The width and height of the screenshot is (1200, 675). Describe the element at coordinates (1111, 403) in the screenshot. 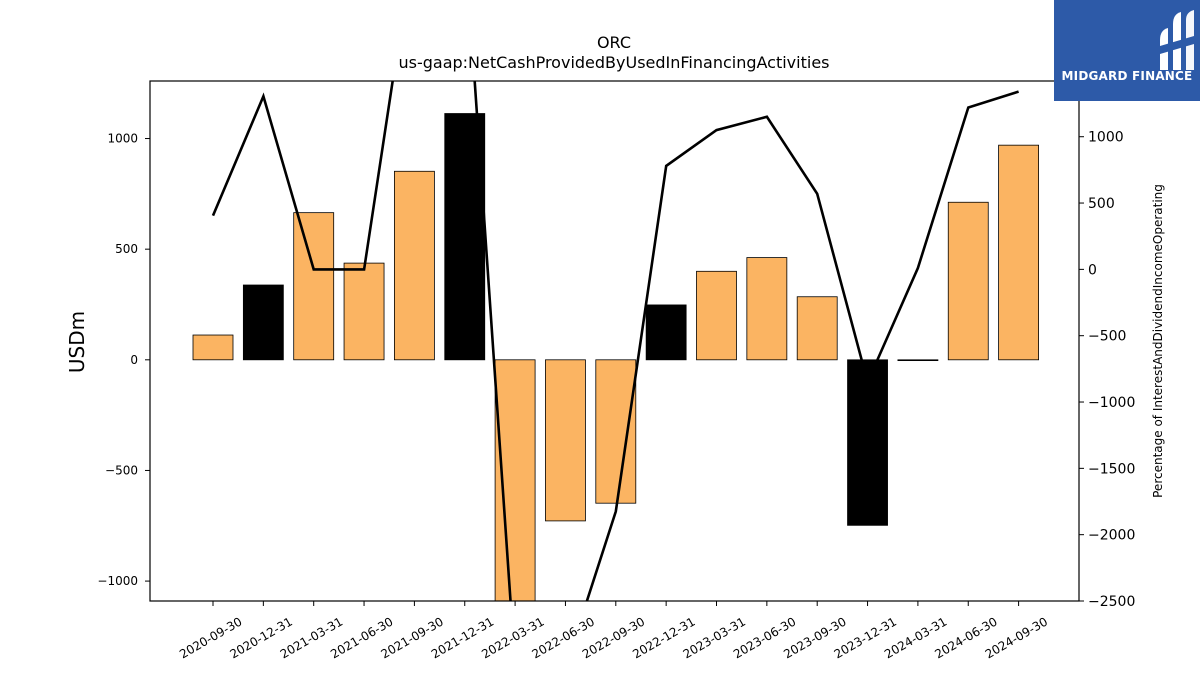

I see `y2-tick-label: −1000` at that location.